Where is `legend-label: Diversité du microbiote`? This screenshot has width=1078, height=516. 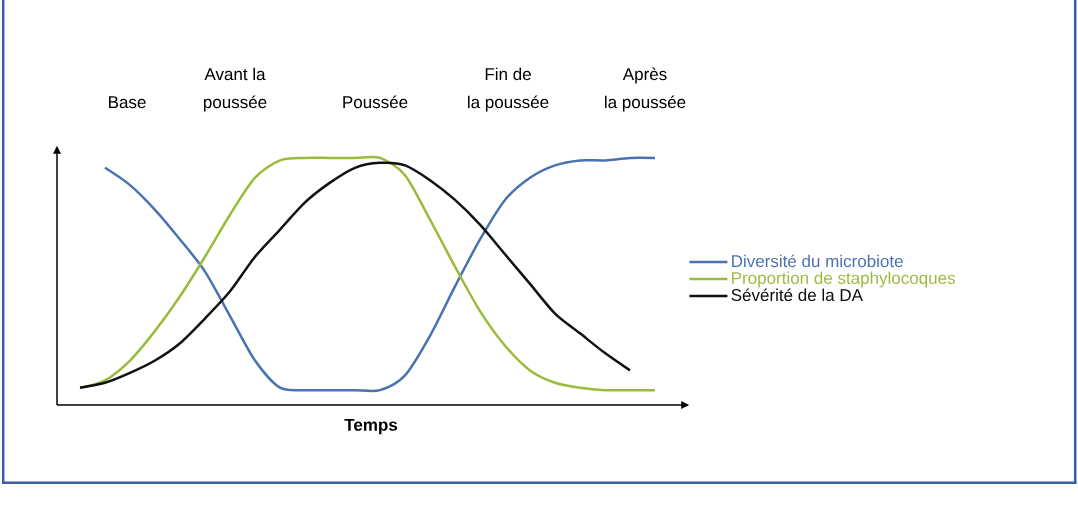
legend-label: Diversité du microbiote is located at coordinates (817, 261).